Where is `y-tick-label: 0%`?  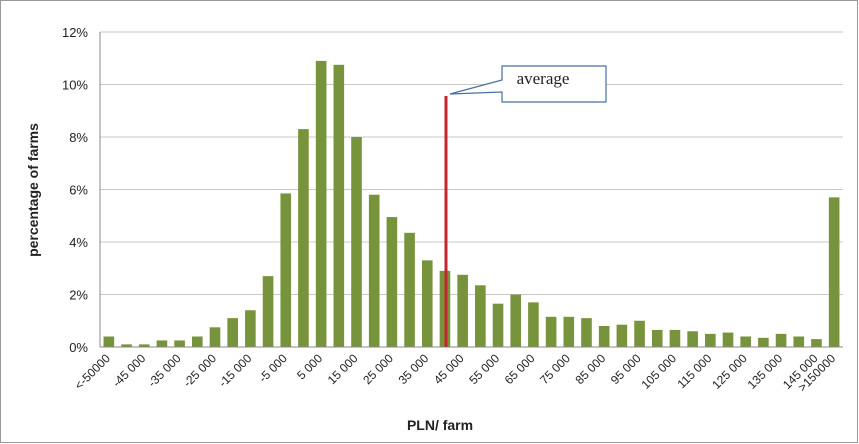
y-tick-label: 0% is located at coordinates (78, 347).